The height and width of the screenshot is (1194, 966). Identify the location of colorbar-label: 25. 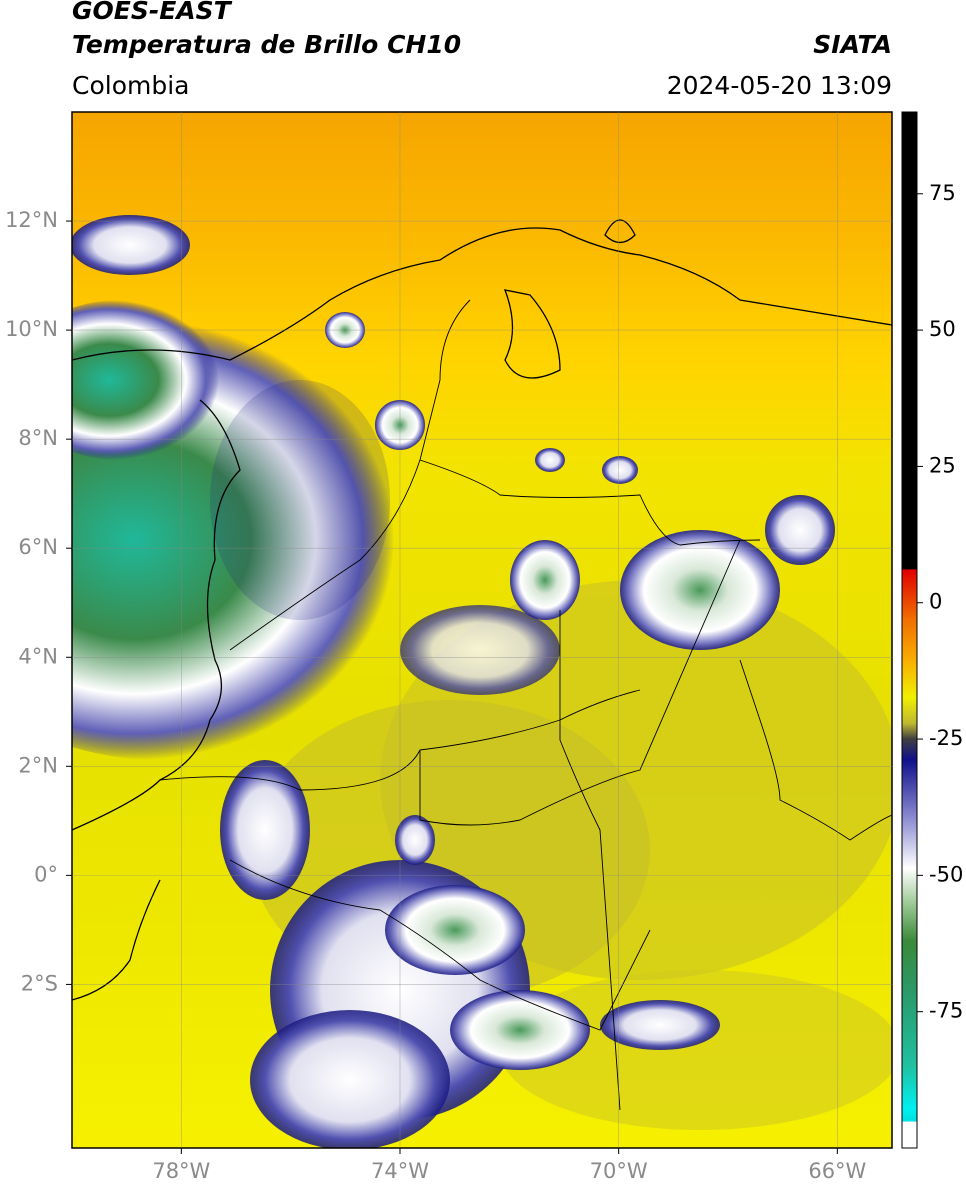
(942, 465).